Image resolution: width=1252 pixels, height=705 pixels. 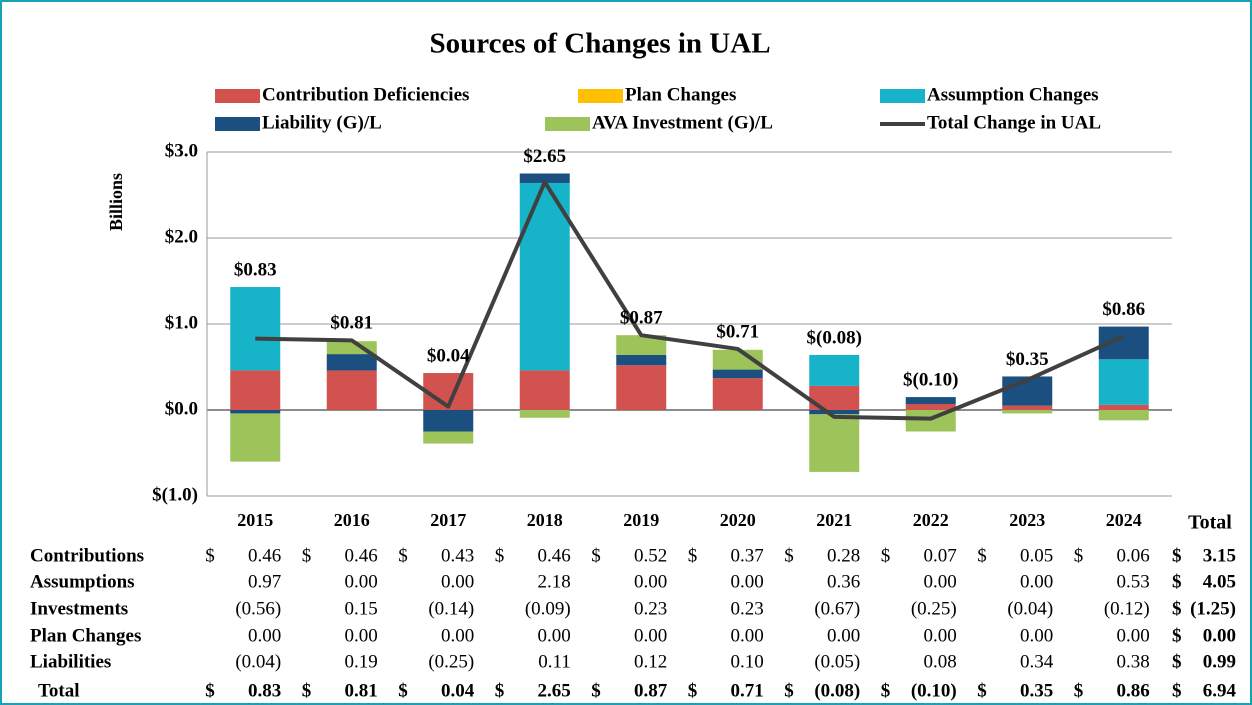 I want to click on cell: 0.10, so click(x=747, y=661).